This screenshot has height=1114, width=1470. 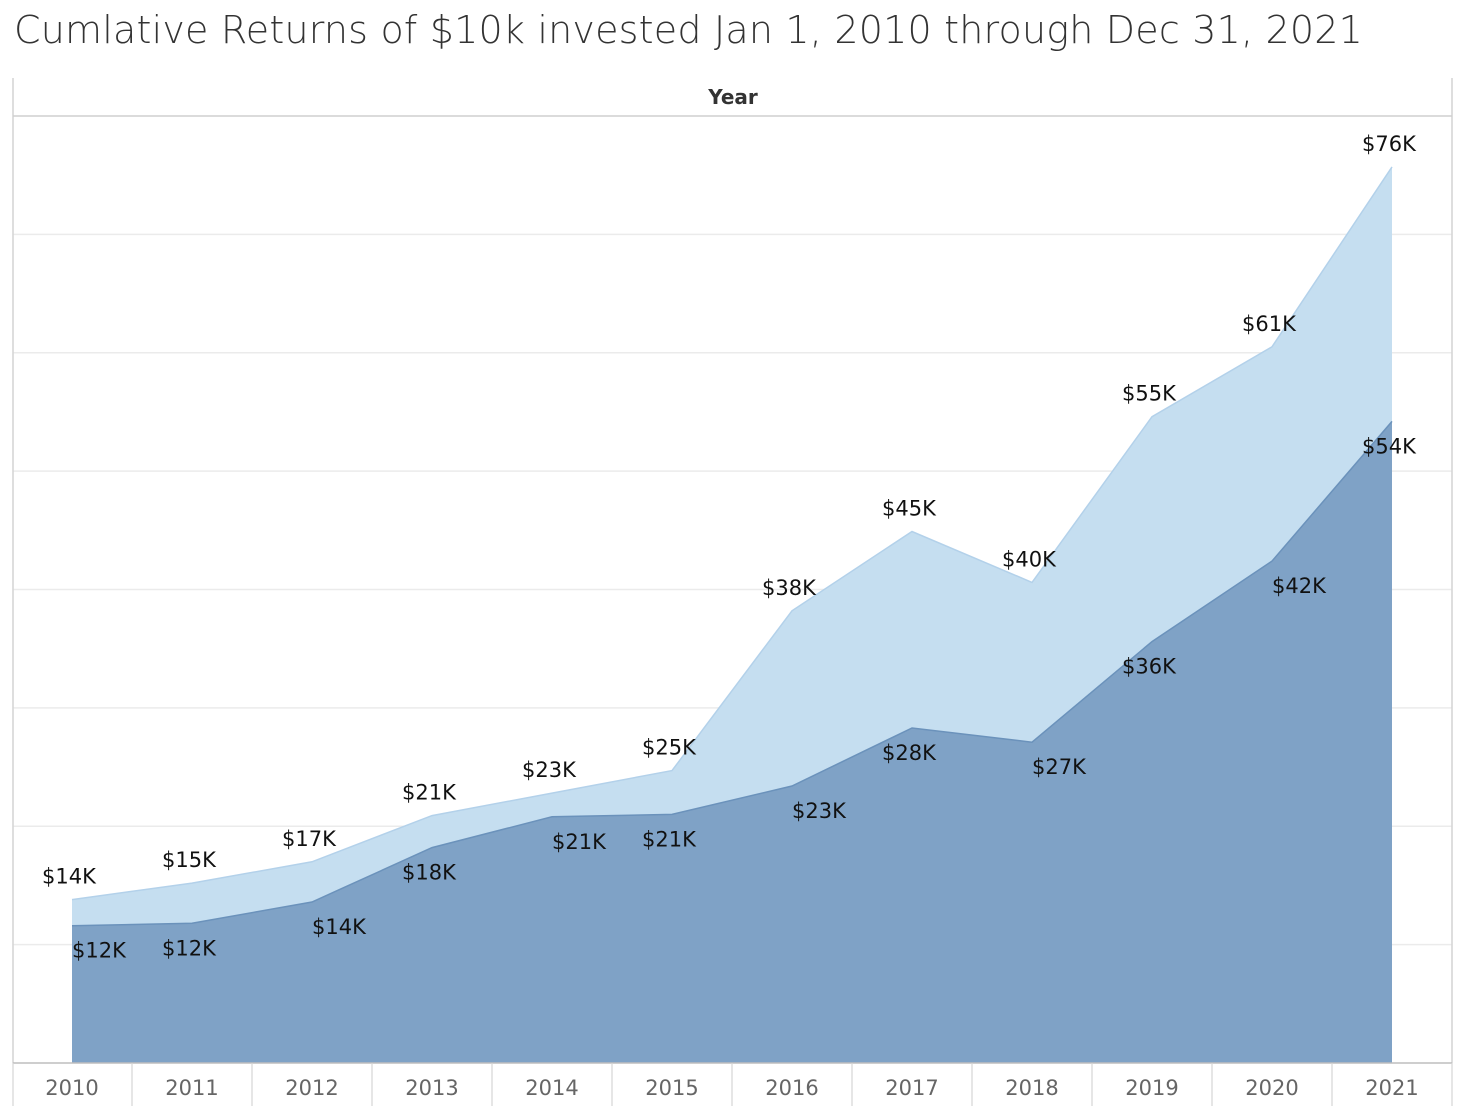 I want to click on data-label-total: $76K, so click(x=1389, y=144).